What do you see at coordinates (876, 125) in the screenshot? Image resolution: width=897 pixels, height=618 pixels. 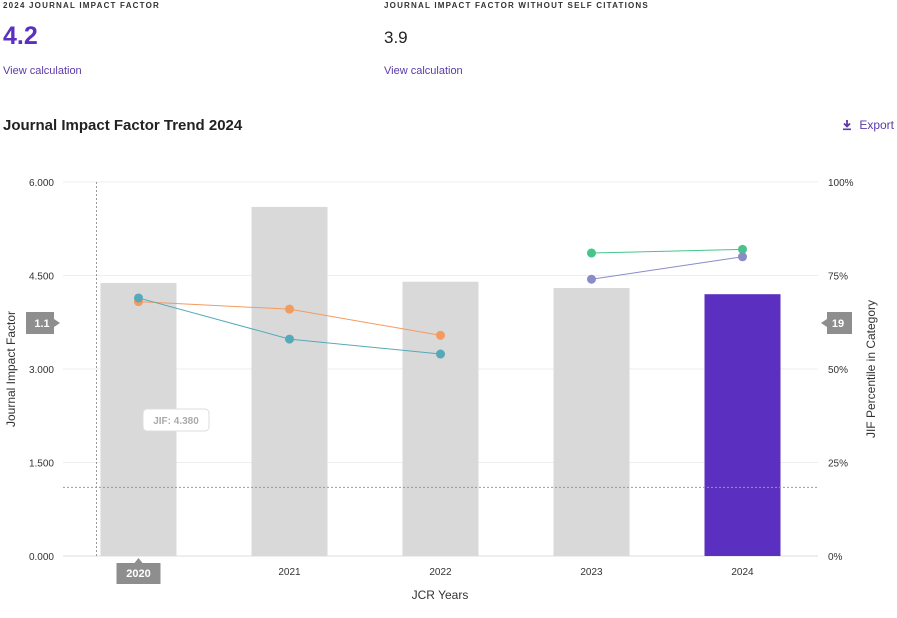 I see `export-label: Export` at bounding box center [876, 125].